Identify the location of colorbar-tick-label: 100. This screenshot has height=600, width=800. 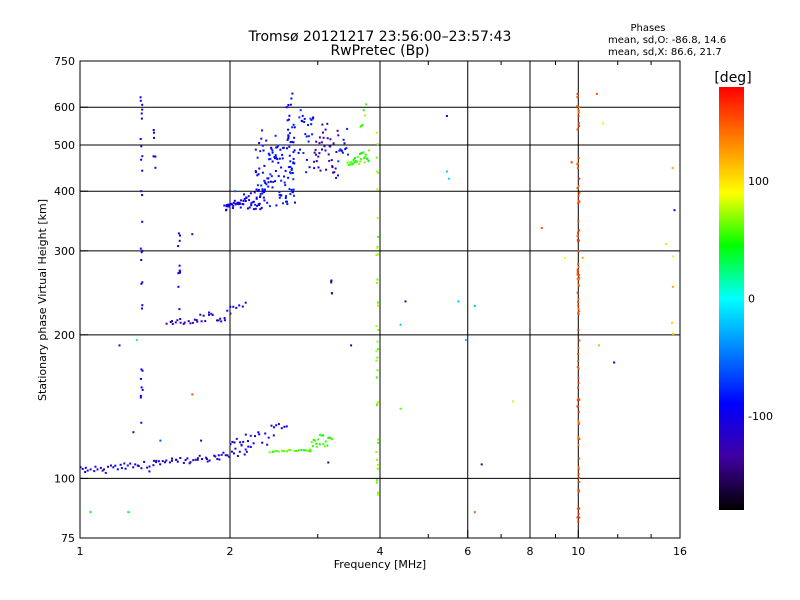
(758, 181).